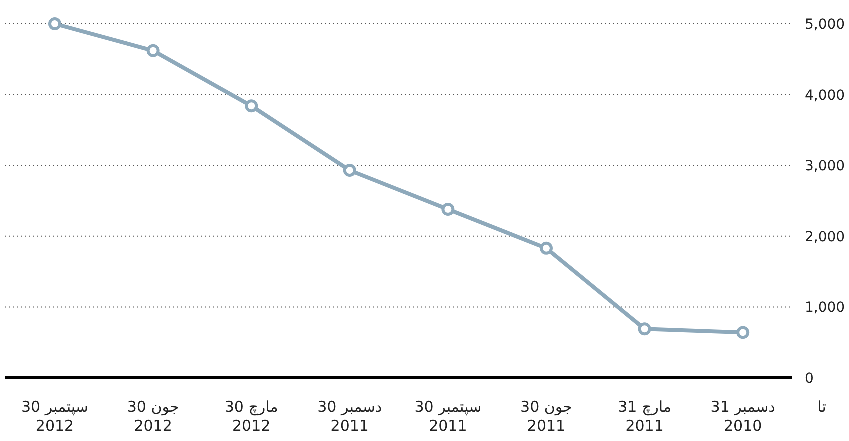 The height and width of the screenshot is (441, 849). I want to click on x-axis-title: تا, so click(822, 407).